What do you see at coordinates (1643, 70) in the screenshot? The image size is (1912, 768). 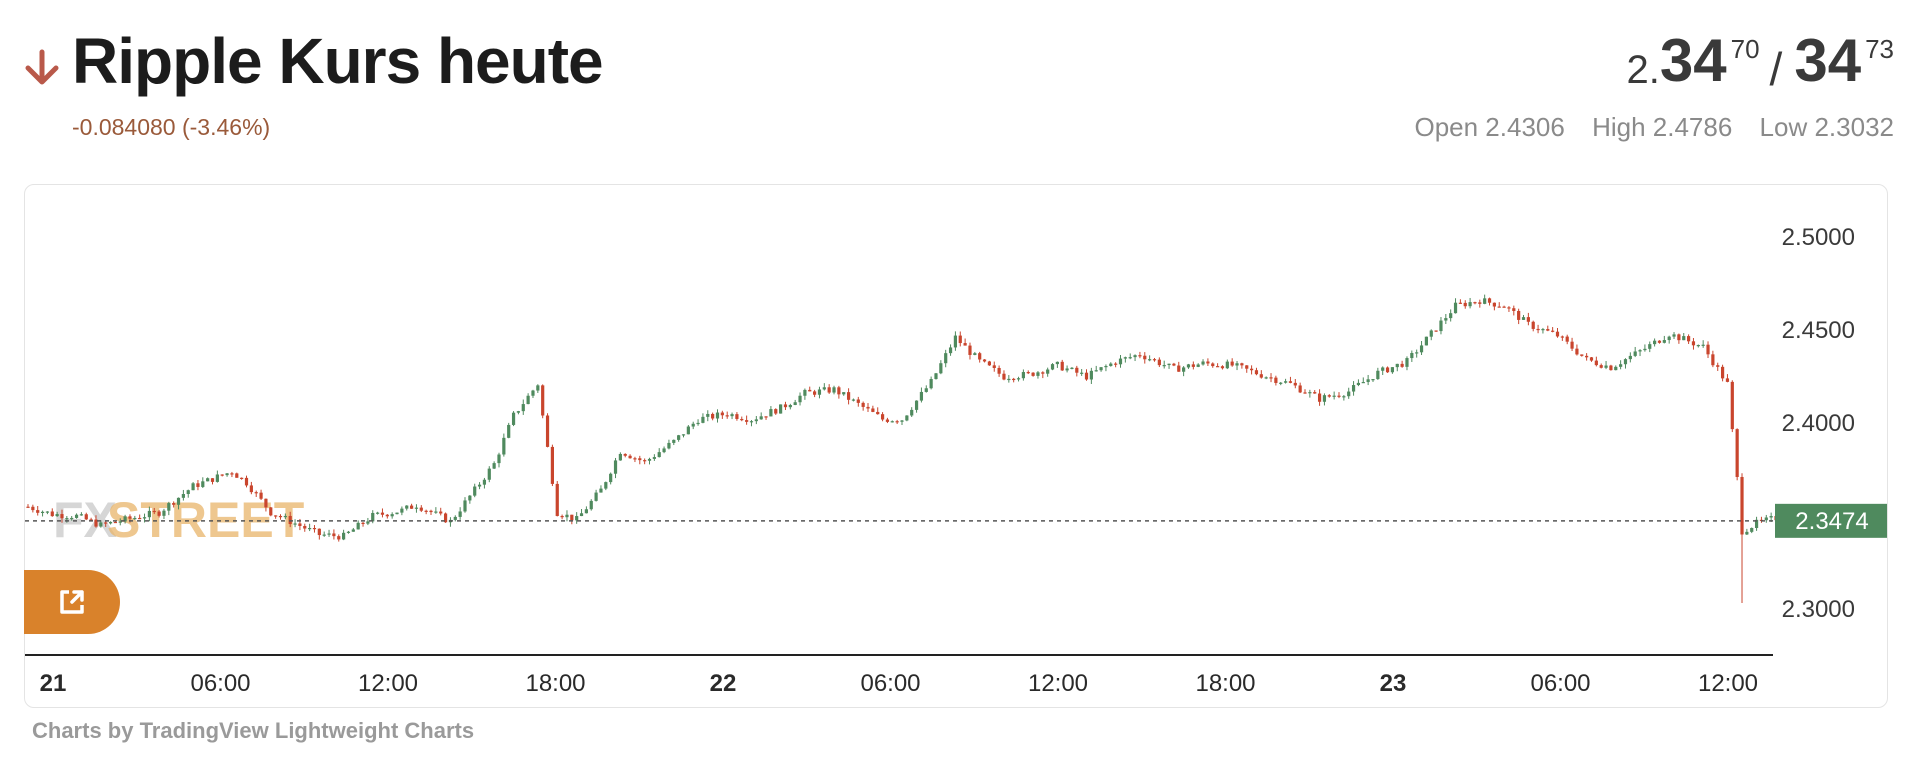 I see `bid-prefix: 2.` at bounding box center [1643, 70].